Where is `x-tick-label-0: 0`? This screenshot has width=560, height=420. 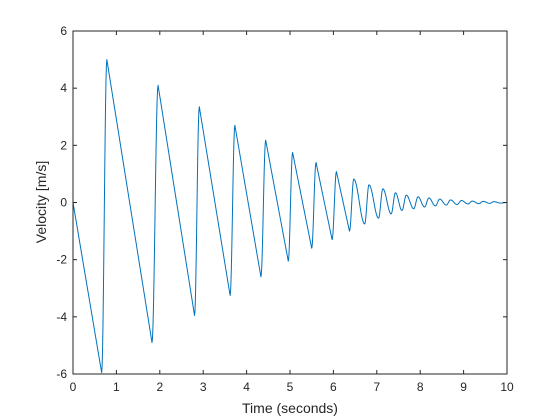
x-tick-label-0: 0 is located at coordinates (73, 387).